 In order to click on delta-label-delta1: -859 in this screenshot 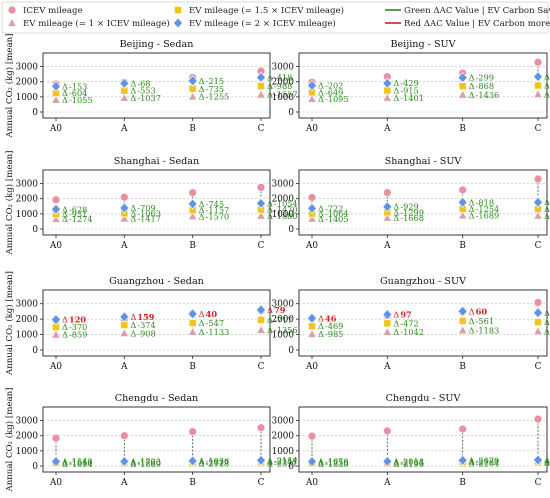, I will do `click(78, 335)`.